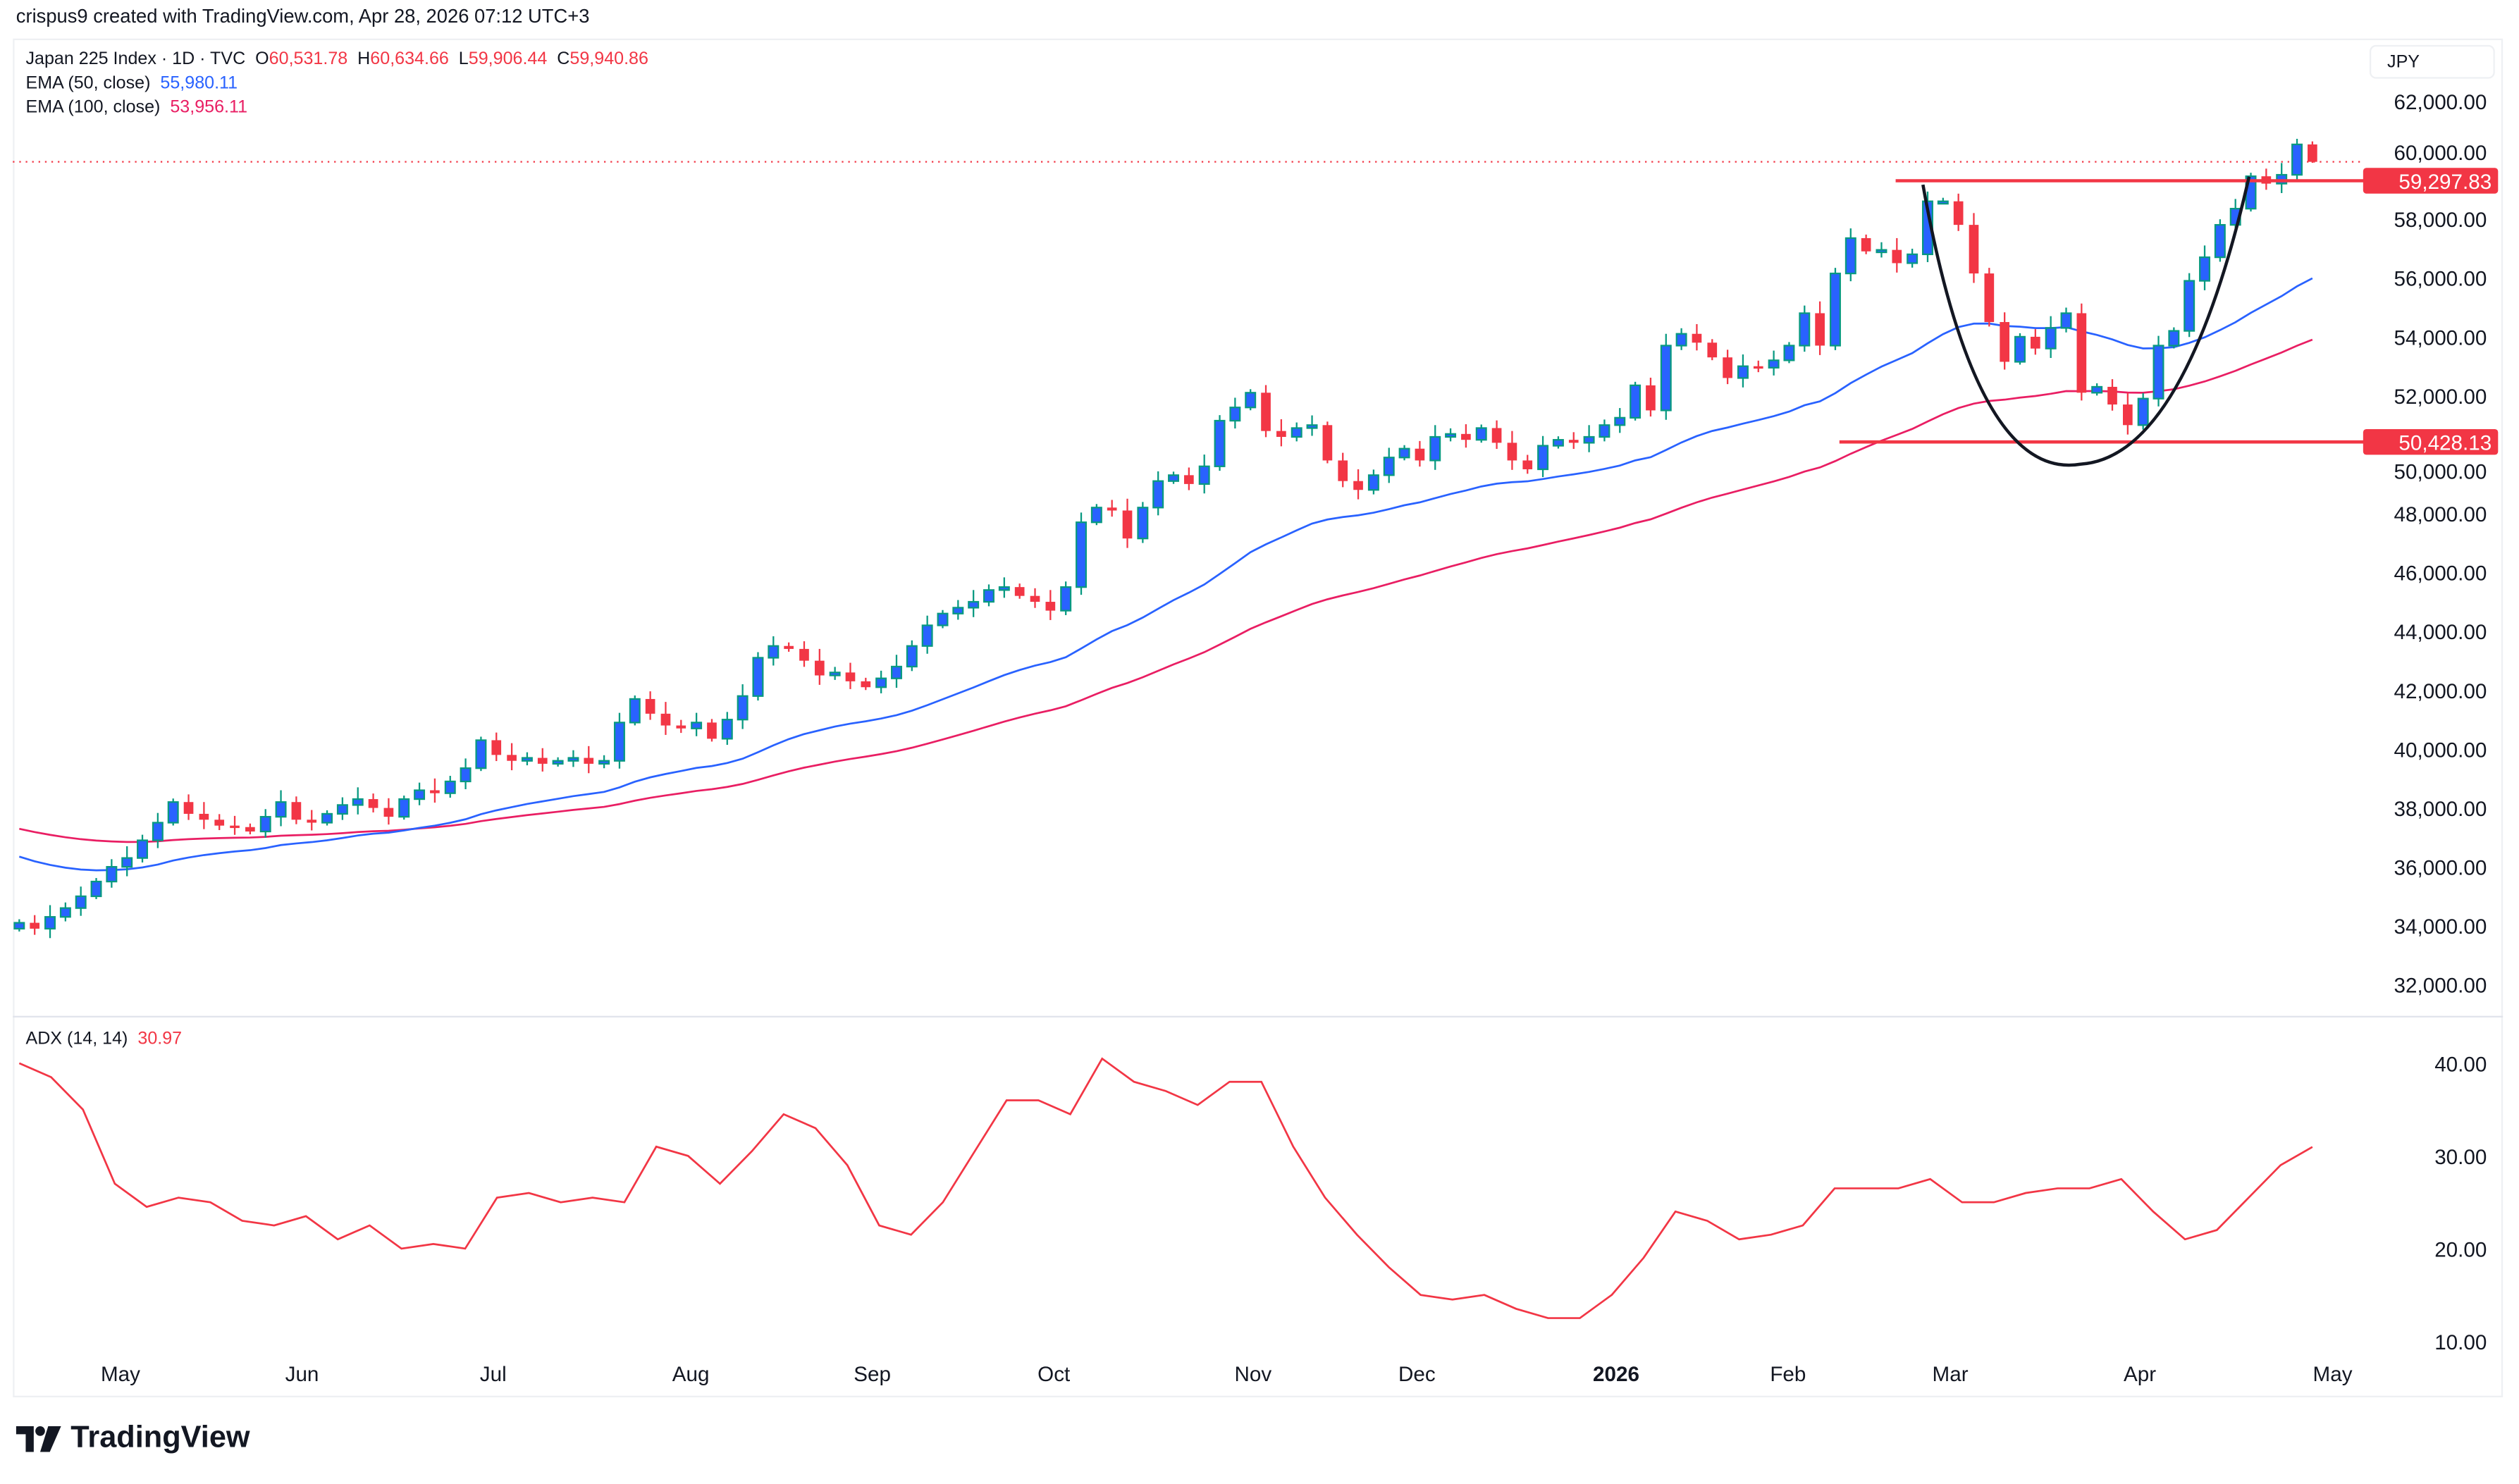 The image size is (2519, 1484). What do you see at coordinates (160, 1438) in the screenshot?
I see `logo-text: TradingView` at bounding box center [160, 1438].